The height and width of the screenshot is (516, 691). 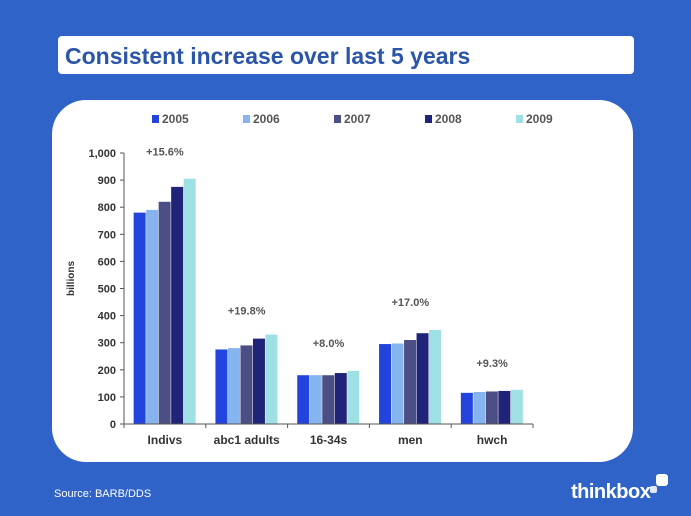 I want to click on y-tick-label: 400, so click(x=107, y=317).